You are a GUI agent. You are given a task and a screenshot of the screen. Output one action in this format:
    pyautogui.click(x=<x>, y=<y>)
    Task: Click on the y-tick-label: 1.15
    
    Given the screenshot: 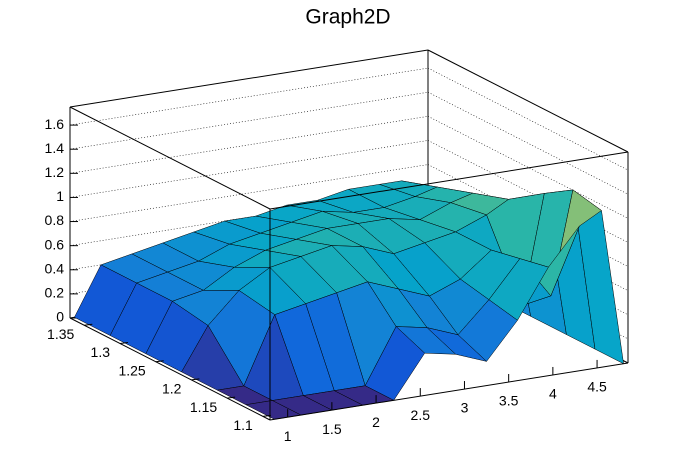 What is the action you would take?
    pyautogui.click(x=203, y=407)
    